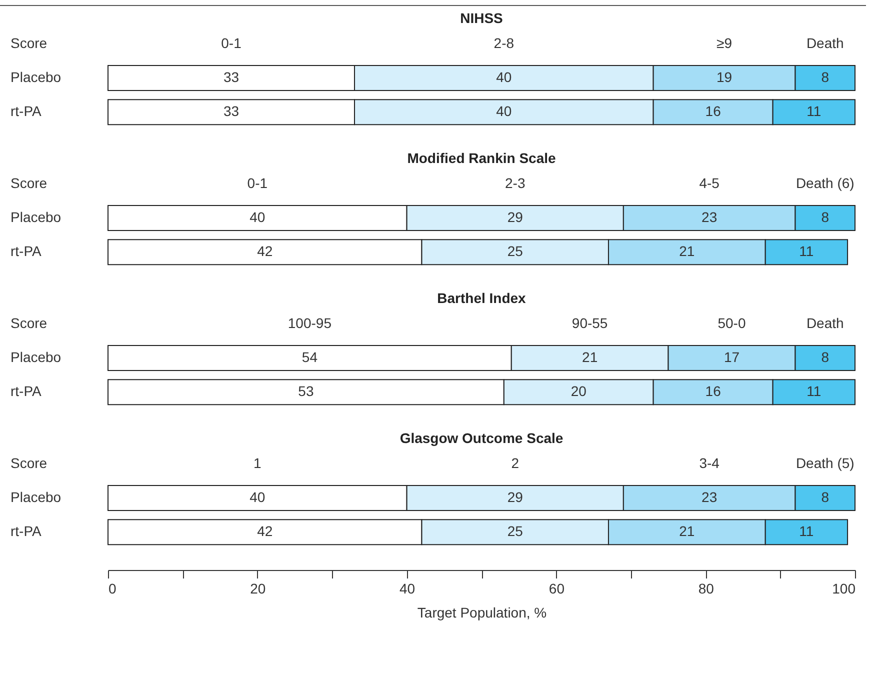 The height and width of the screenshot is (686, 870). Describe the element at coordinates (825, 182) in the screenshot. I see `series-label: Death (6)` at that location.